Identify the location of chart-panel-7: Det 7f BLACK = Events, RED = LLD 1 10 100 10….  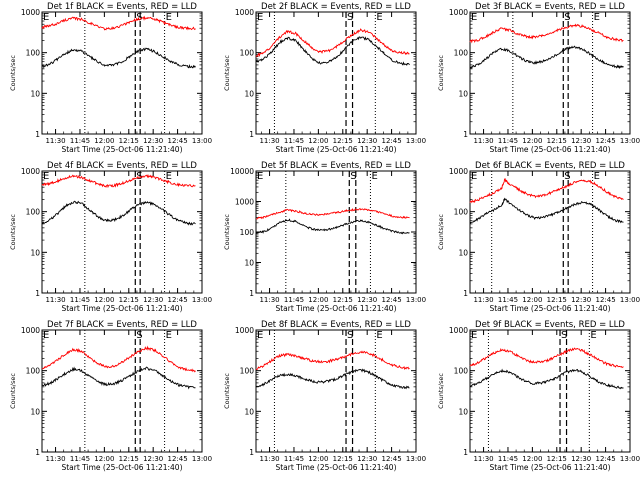
(110, 396).